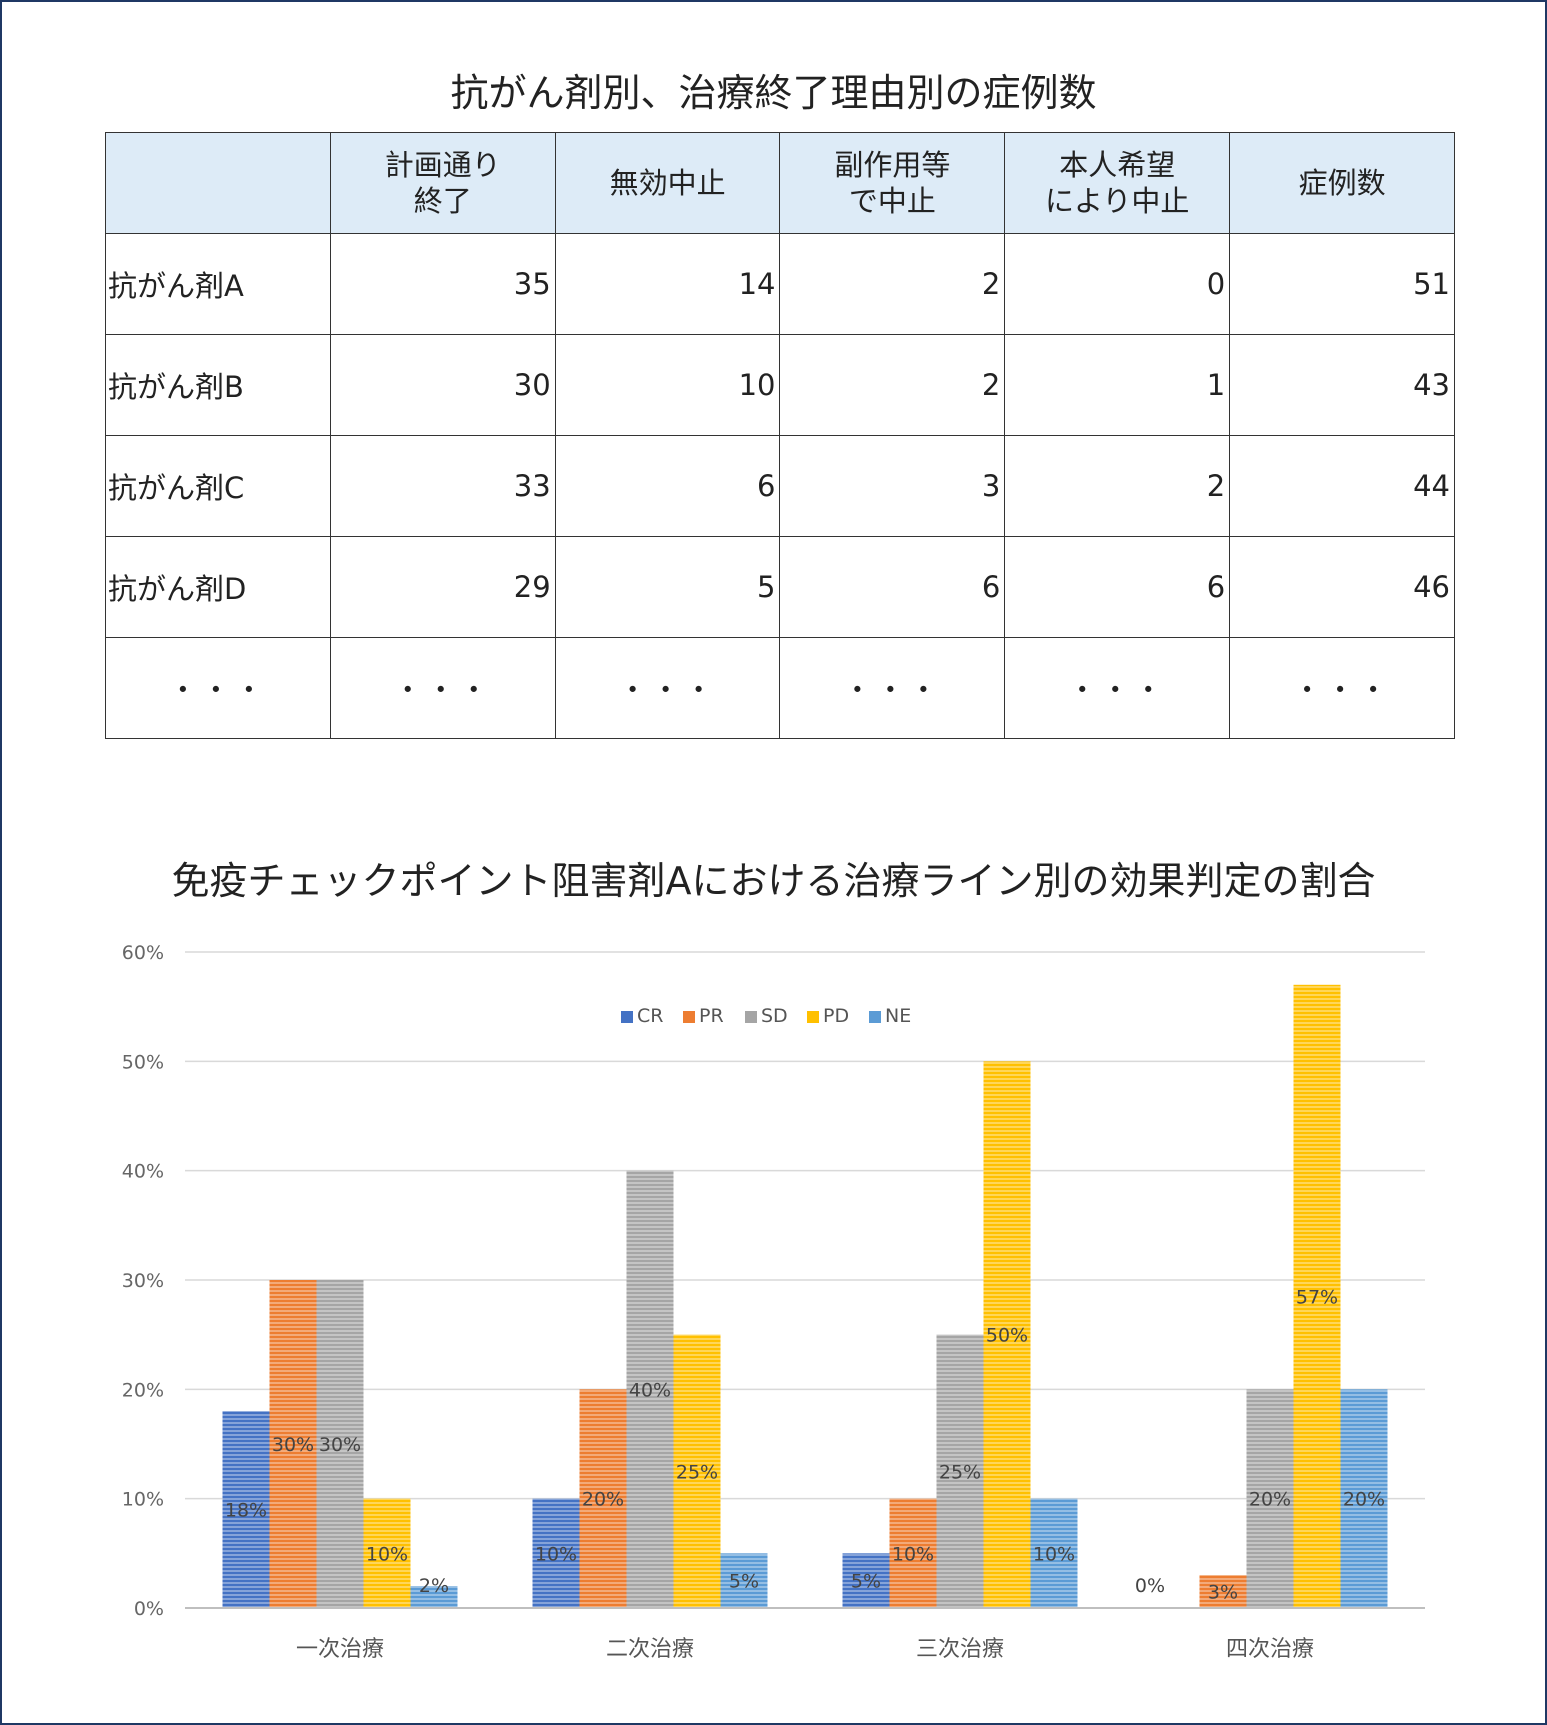  What do you see at coordinates (774, 1016) in the screenshot?
I see `legend-label: SD` at bounding box center [774, 1016].